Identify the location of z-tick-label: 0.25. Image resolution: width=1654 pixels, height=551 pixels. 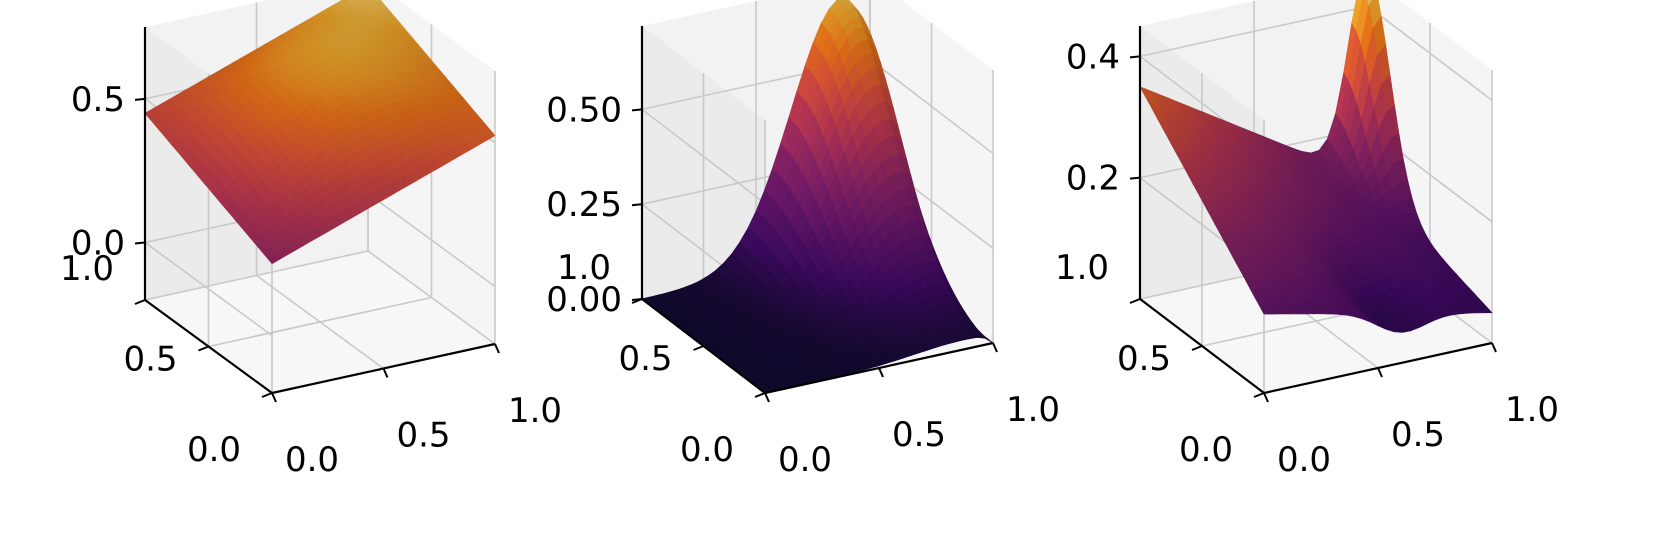
(584, 205).